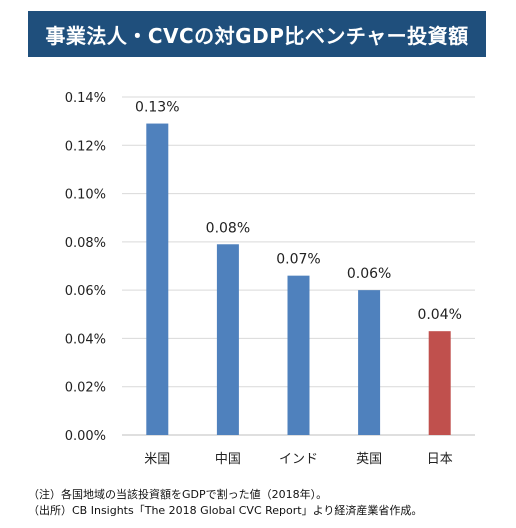 The height and width of the screenshot is (528, 516). What do you see at coordinates (369, 459) in the screenshot?
I see `x-tick-label: 英国` at bounding box center [369, 459].